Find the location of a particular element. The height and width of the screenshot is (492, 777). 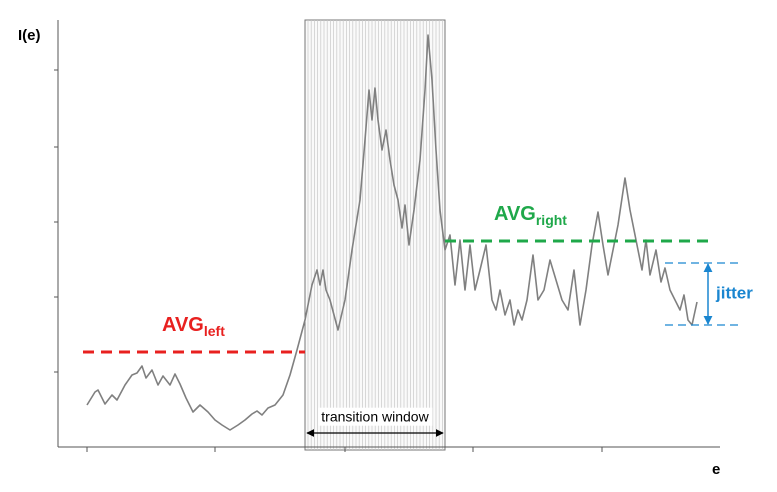

window-label-bg is located at coordinates (375, 416).